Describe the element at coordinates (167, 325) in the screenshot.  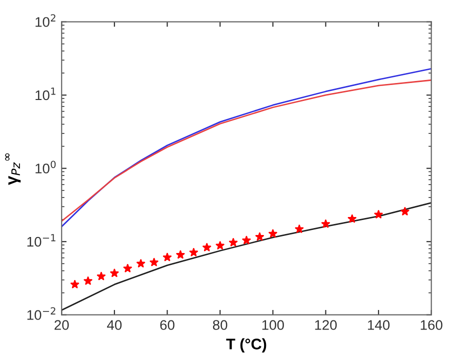
I see `x-tick-label: 60` at that location.